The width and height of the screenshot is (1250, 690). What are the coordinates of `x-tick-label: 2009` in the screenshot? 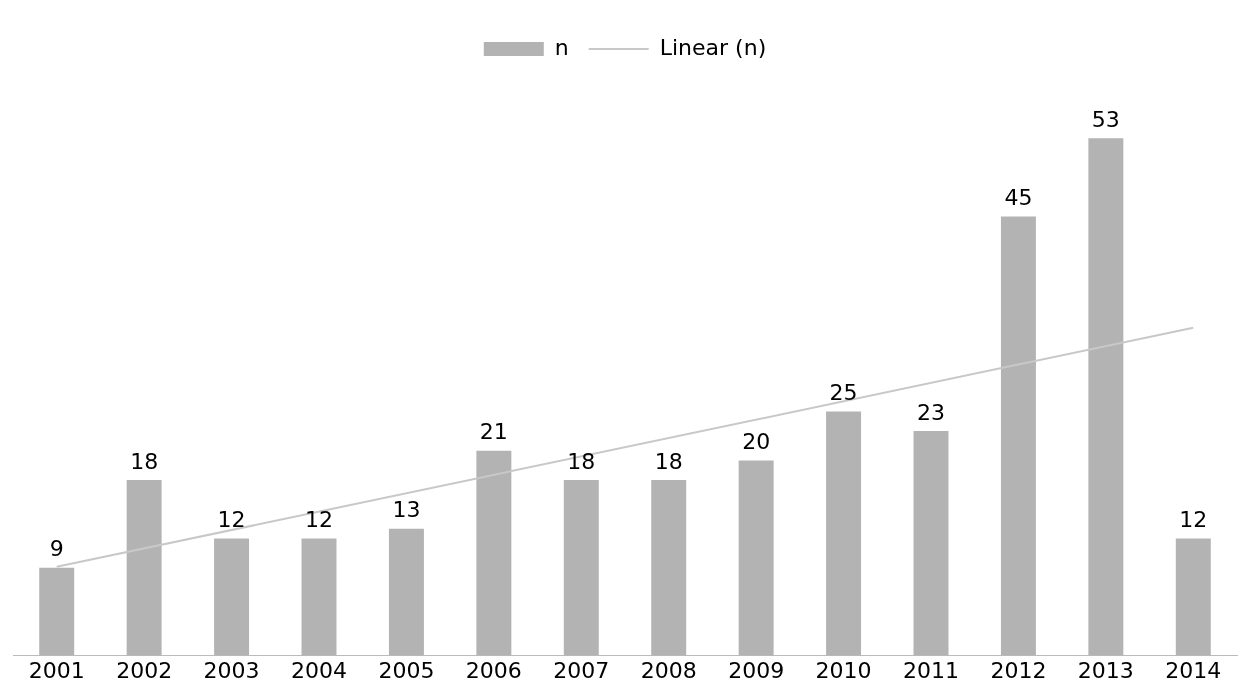 It's located at (756, 670).